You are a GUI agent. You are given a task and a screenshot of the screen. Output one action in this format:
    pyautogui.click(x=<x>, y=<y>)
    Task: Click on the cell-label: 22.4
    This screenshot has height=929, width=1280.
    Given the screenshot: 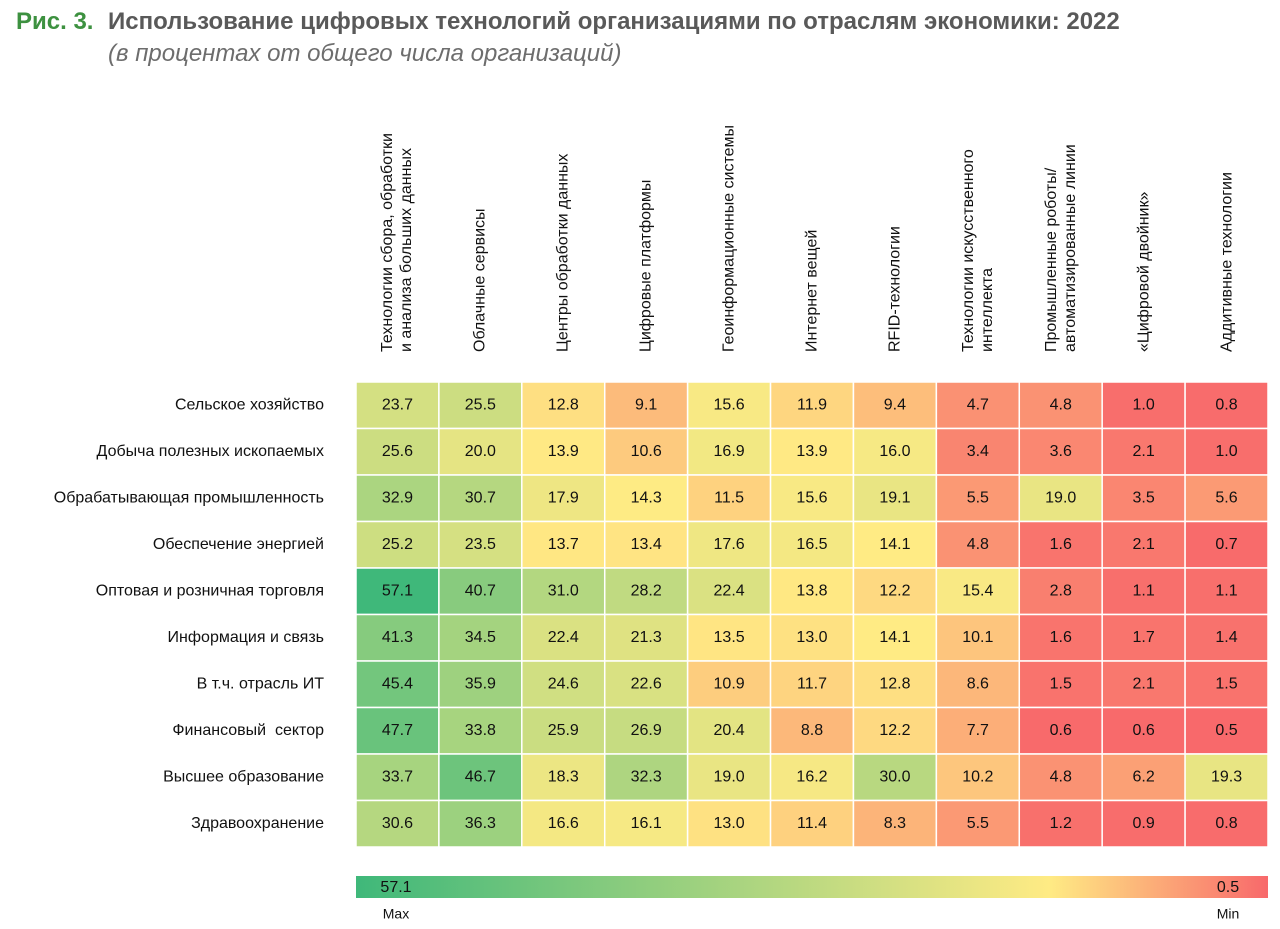 What is the action you would take?
    pyautogui.click(x=563, y=637)
    